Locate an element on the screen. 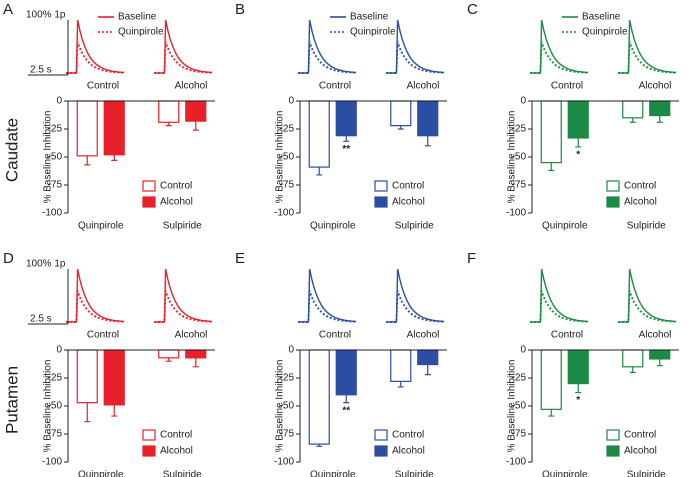 The height and width of the screenshot is (477, 696). panel-letter: E is located at coordinates (240, 258).